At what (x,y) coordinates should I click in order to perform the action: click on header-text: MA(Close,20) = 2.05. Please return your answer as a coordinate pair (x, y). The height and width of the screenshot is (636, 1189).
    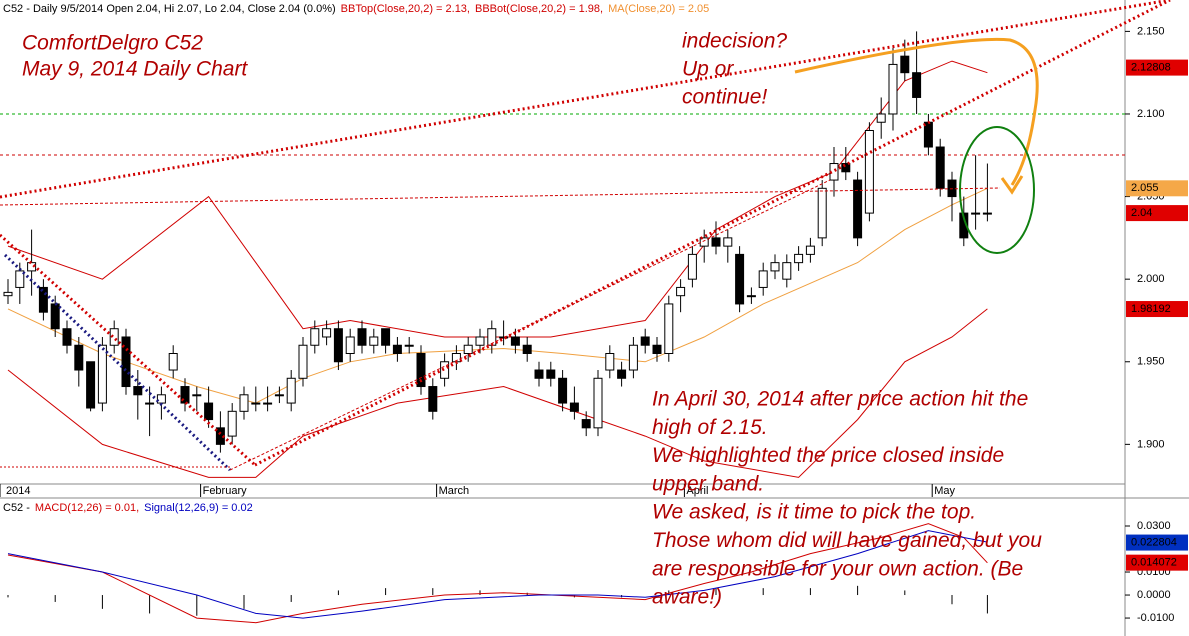
    Looking at the image, I should click on (658, 9).